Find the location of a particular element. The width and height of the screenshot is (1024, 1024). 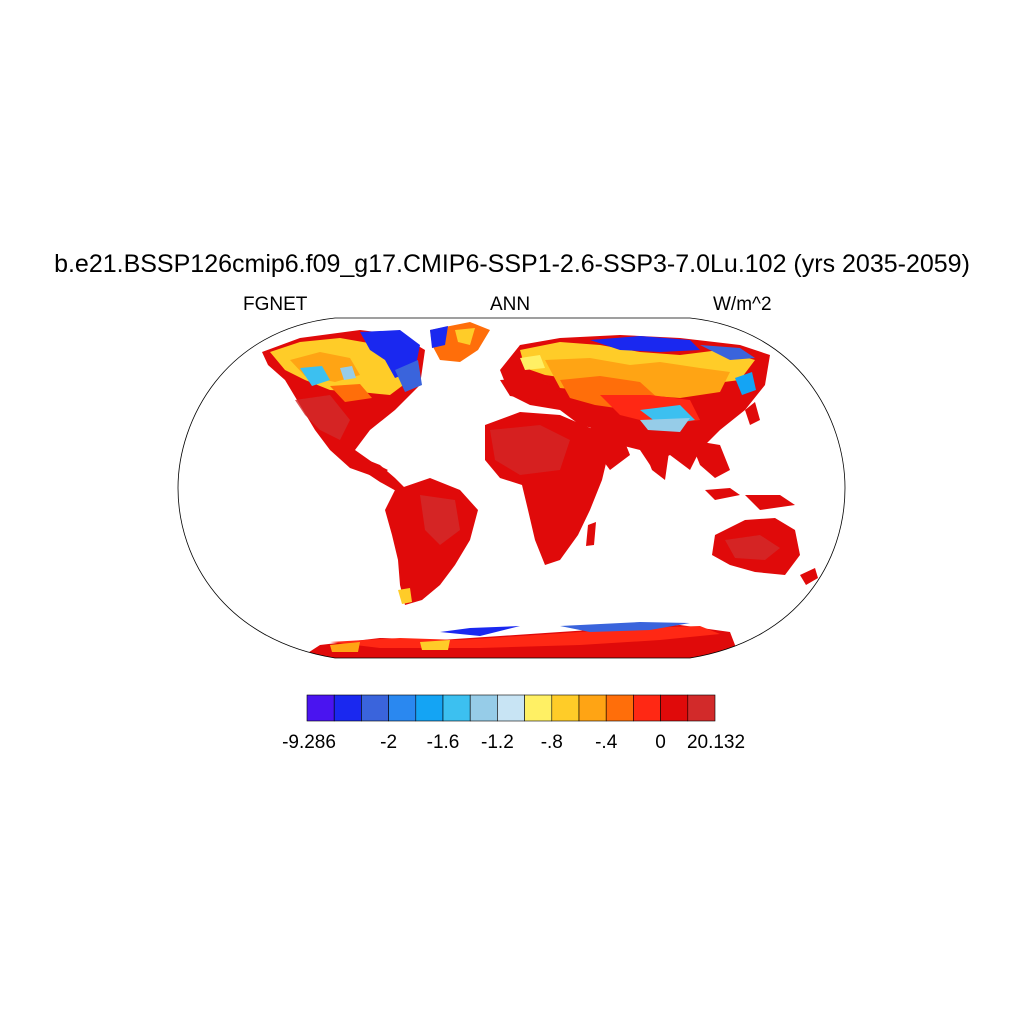

colorbar-label: -.8 is located at coordinates (551, 742).